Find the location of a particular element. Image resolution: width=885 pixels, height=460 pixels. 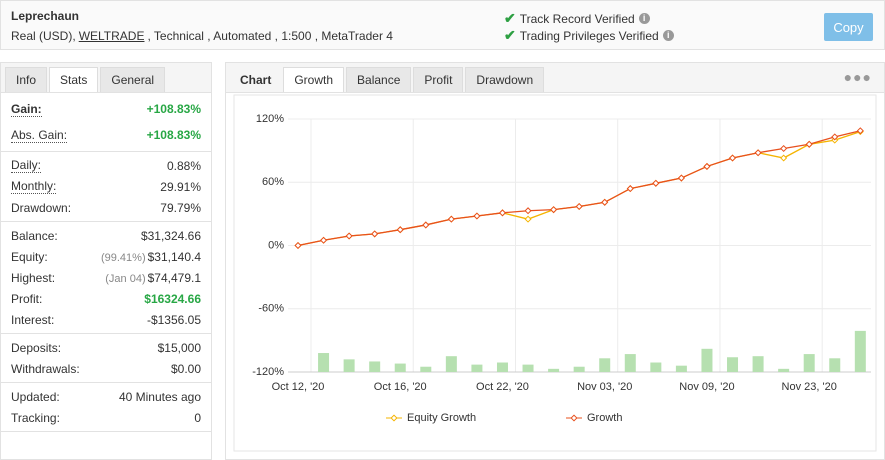

x-tick-label: Nov 03, '20 is located at coordinates (604, 387).